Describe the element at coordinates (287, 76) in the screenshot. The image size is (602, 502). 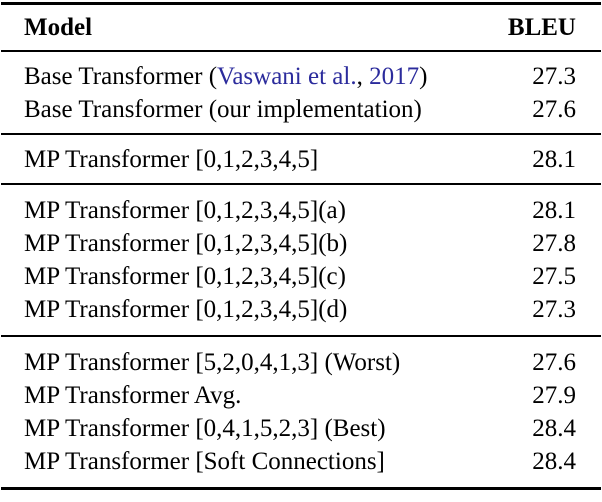
I see `citation-link-author: Vaswani et al.` at that location.